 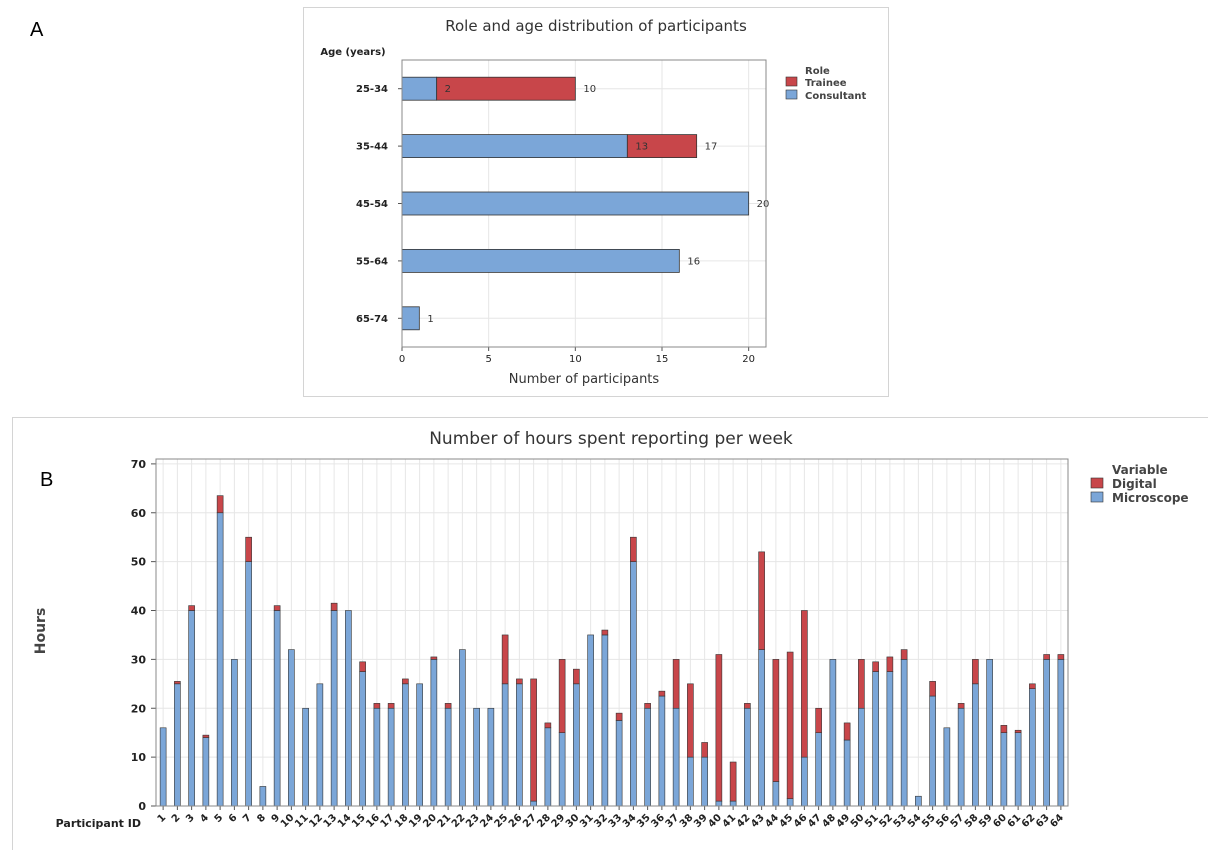 What do you see at coordinates (233, 818) in the screenshot?
I see `chart-b-x-tick-label: 6` at bounding box center [233, 818].